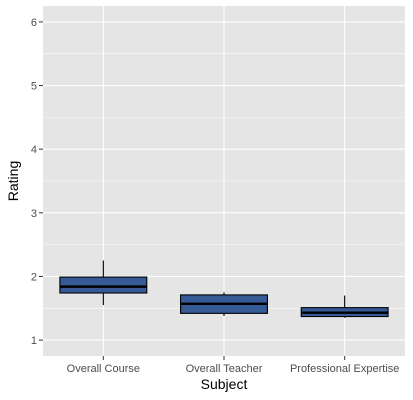 This screenshot has height=400, width=413. Describe the element at coordinates (37, 182) in the screenshot. I see `y-axis-ticks: 1 2 3 4 5 6` at that location.